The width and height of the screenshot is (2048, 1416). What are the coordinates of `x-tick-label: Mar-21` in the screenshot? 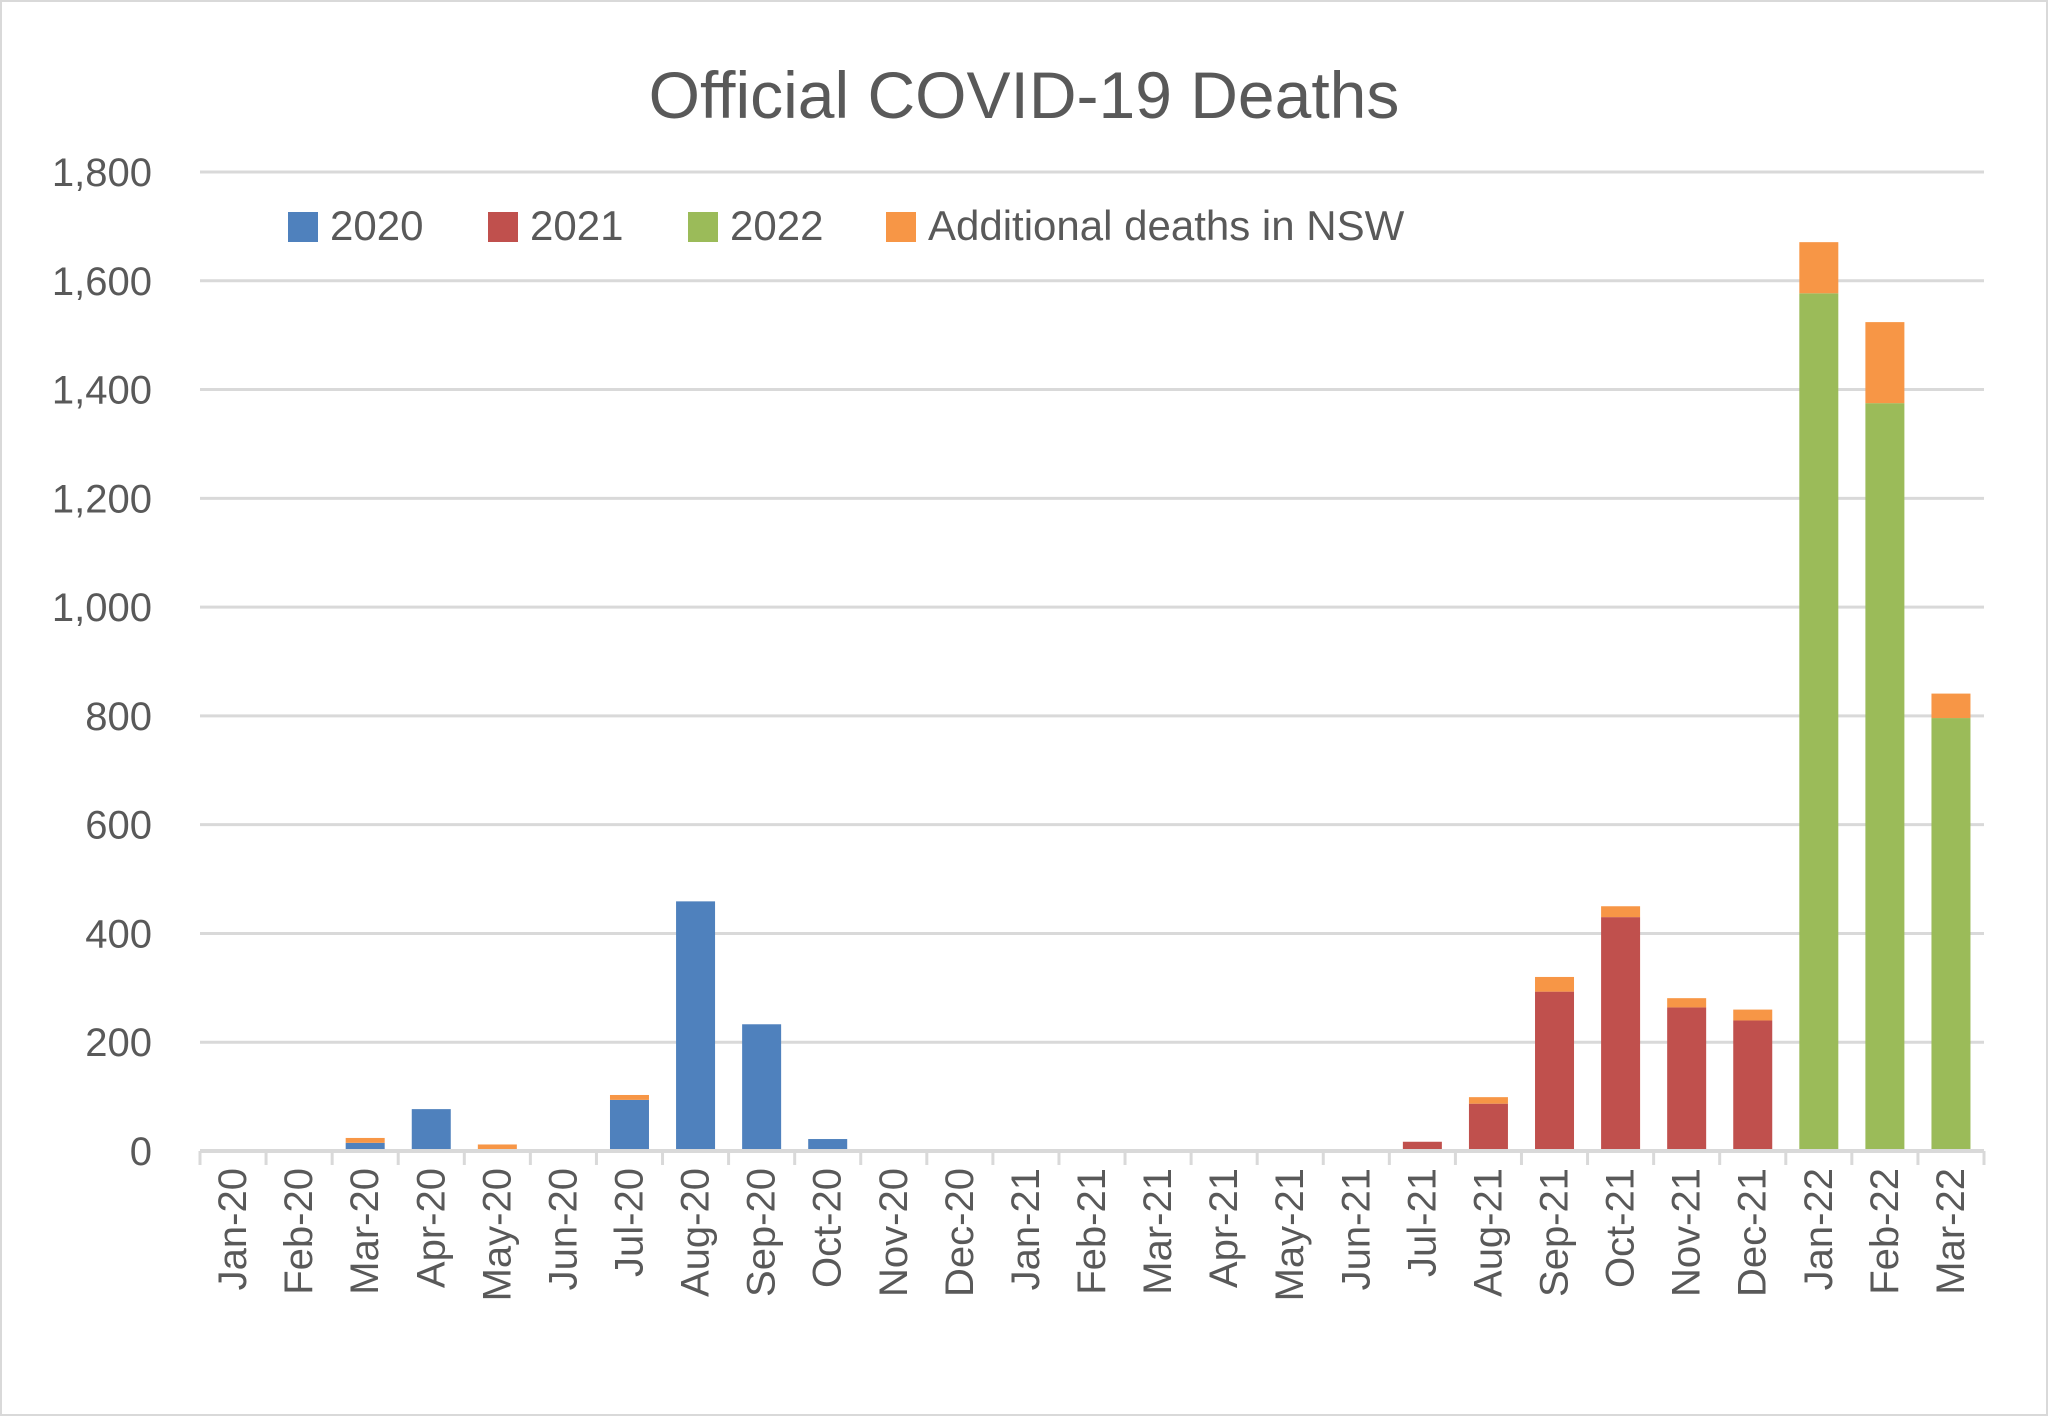 It's located at (1158, 1231).